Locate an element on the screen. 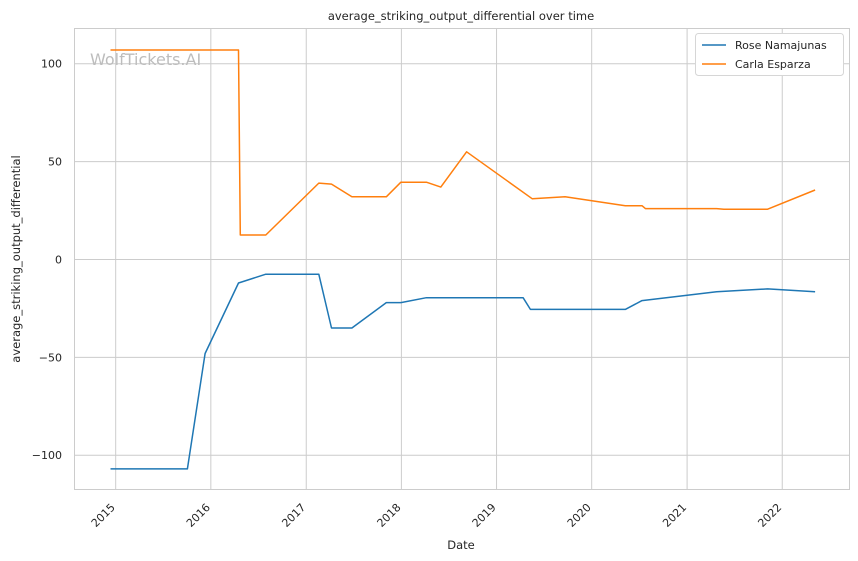 The height and width of the screenshot is (561, 858). watermark: WolfTickets.AI is located at coordinates (145, 59).